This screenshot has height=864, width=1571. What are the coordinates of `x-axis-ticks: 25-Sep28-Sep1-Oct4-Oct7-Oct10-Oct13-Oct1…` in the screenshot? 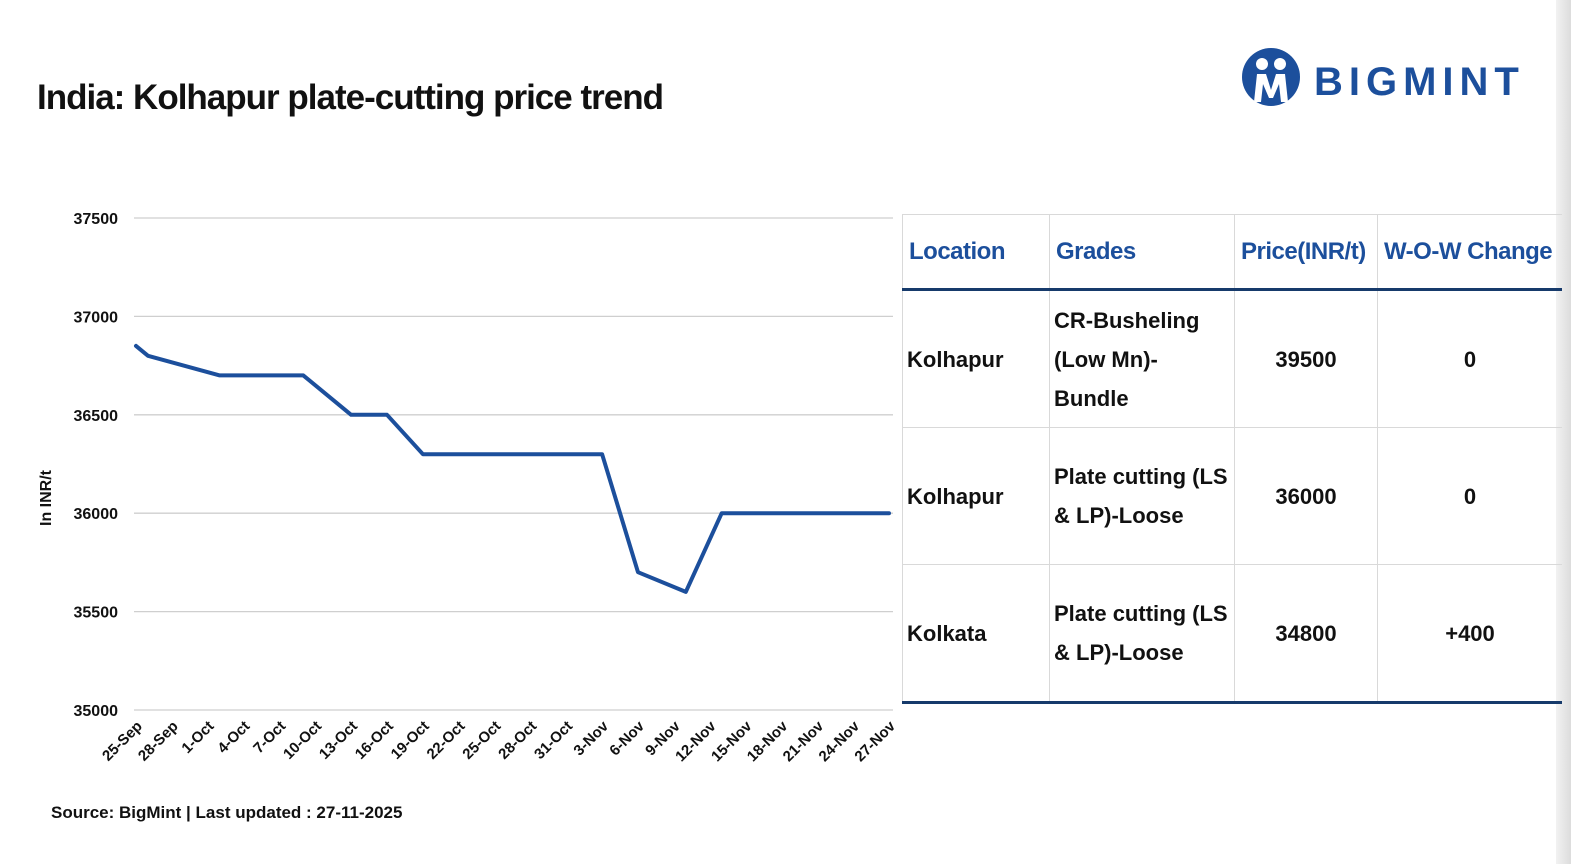 It's located at (499, 741).